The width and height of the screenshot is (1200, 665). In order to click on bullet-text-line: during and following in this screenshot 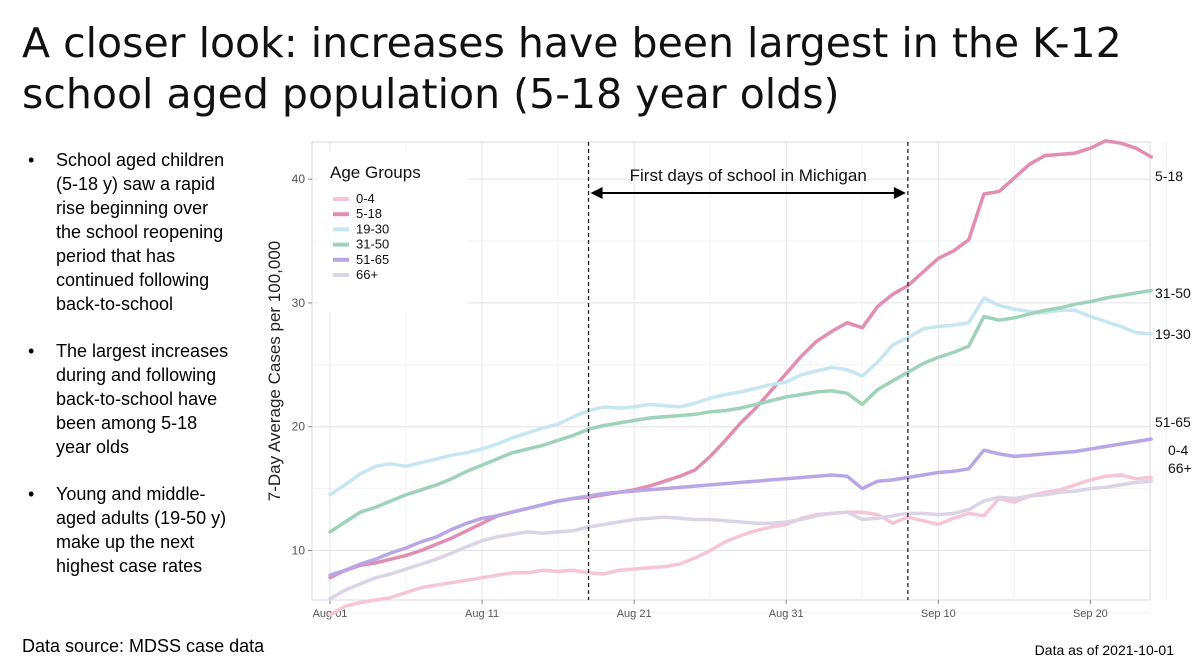, I will do `click(136, 375)`.